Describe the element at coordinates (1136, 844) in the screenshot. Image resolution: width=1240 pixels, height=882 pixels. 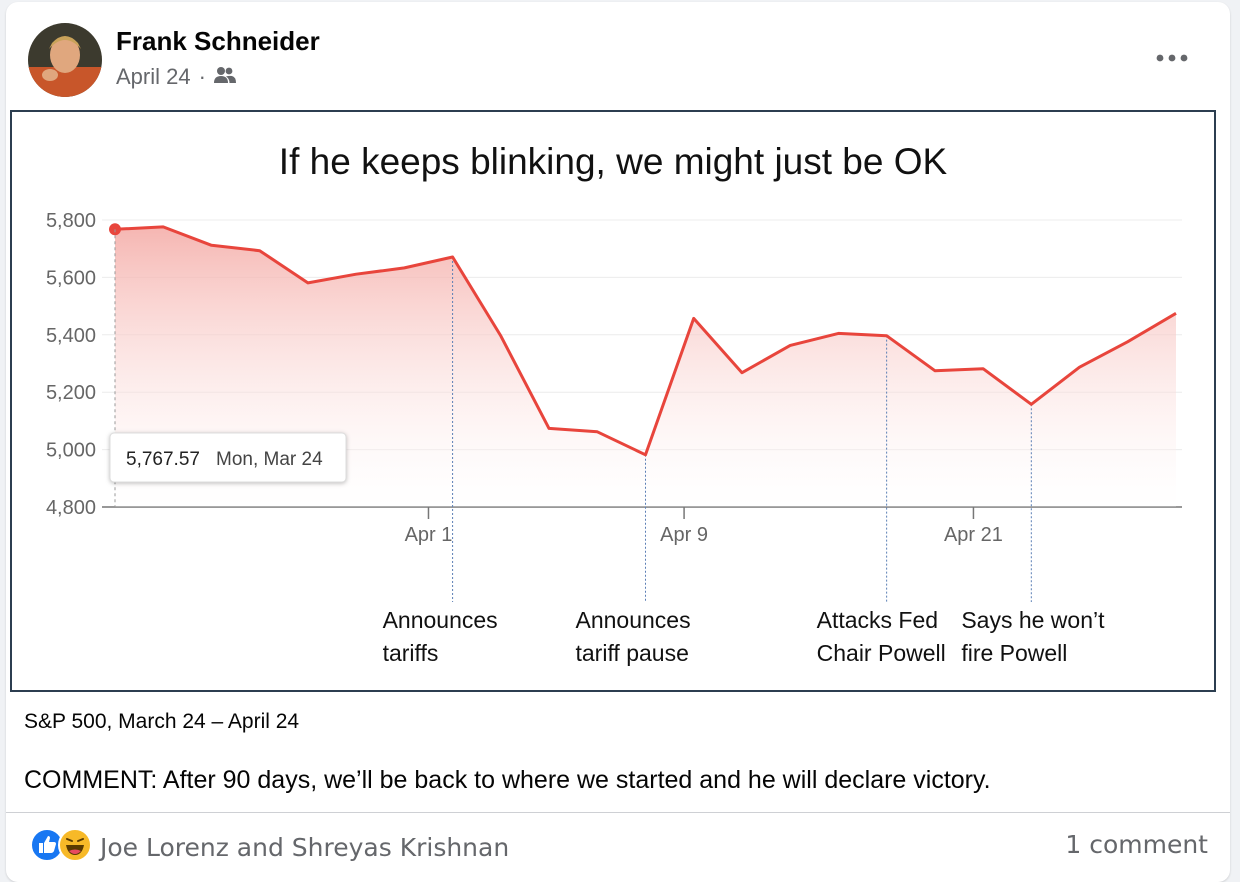
I see `comment-count: 1 comment` at that location.